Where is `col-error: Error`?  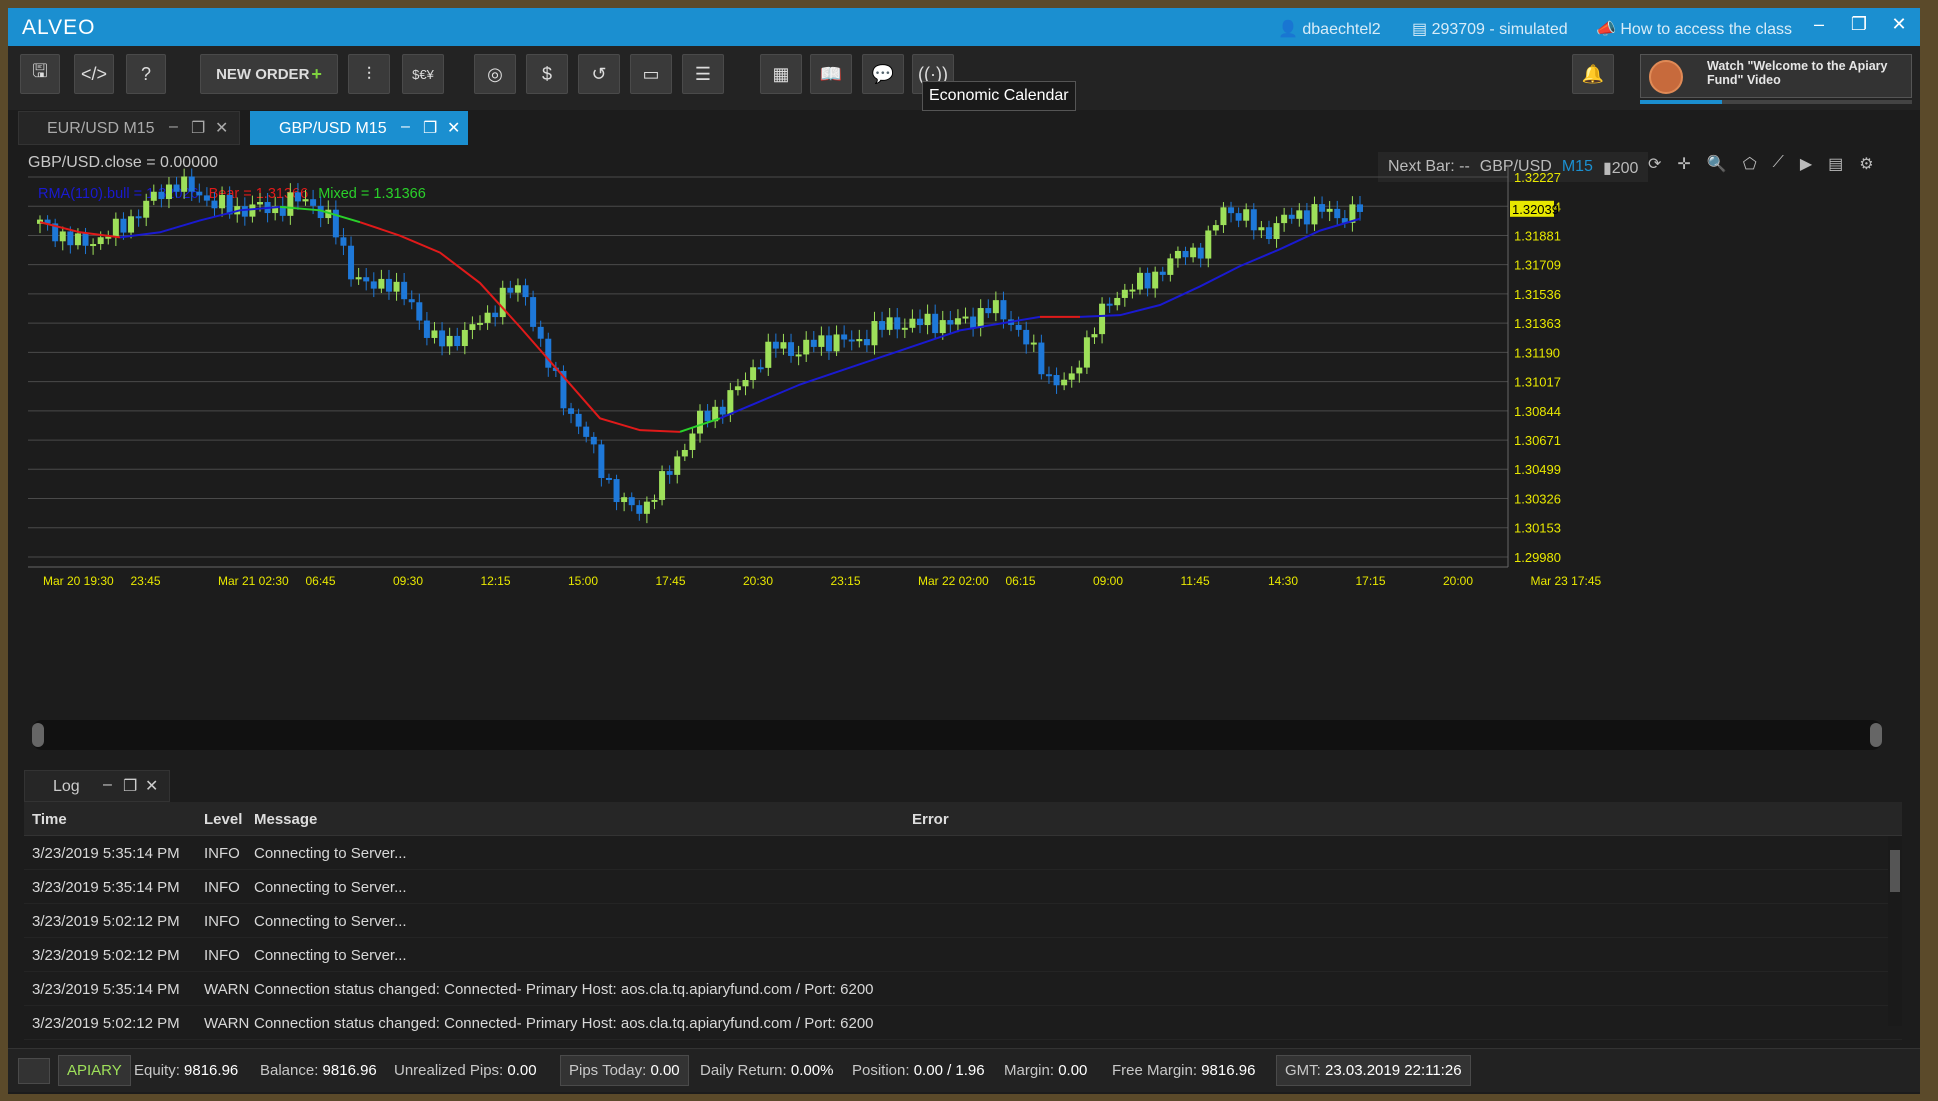
col-error: Error is located at coordinates (930, 819).